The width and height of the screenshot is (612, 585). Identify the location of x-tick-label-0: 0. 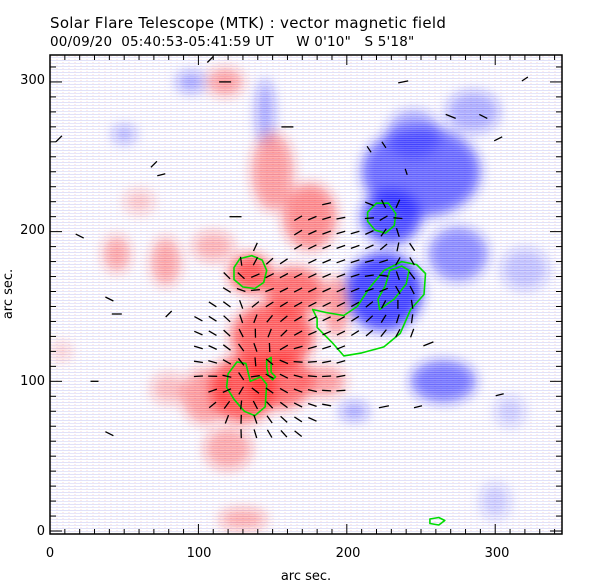
(50, 553).